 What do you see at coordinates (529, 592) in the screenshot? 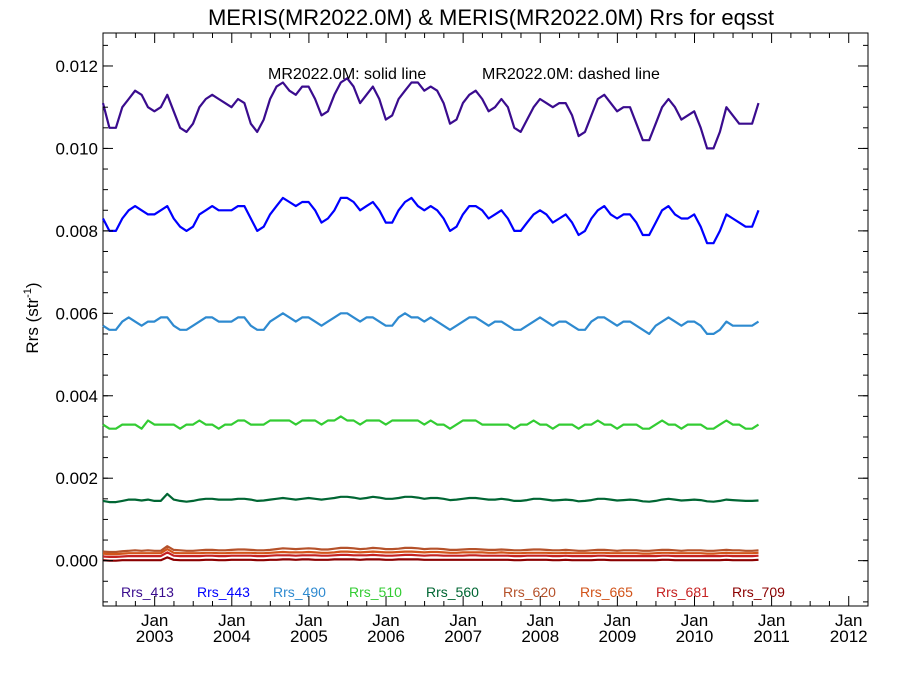
I see `legend-entry-rrs-620: Rrs_620` at bounding box center [529, 592].